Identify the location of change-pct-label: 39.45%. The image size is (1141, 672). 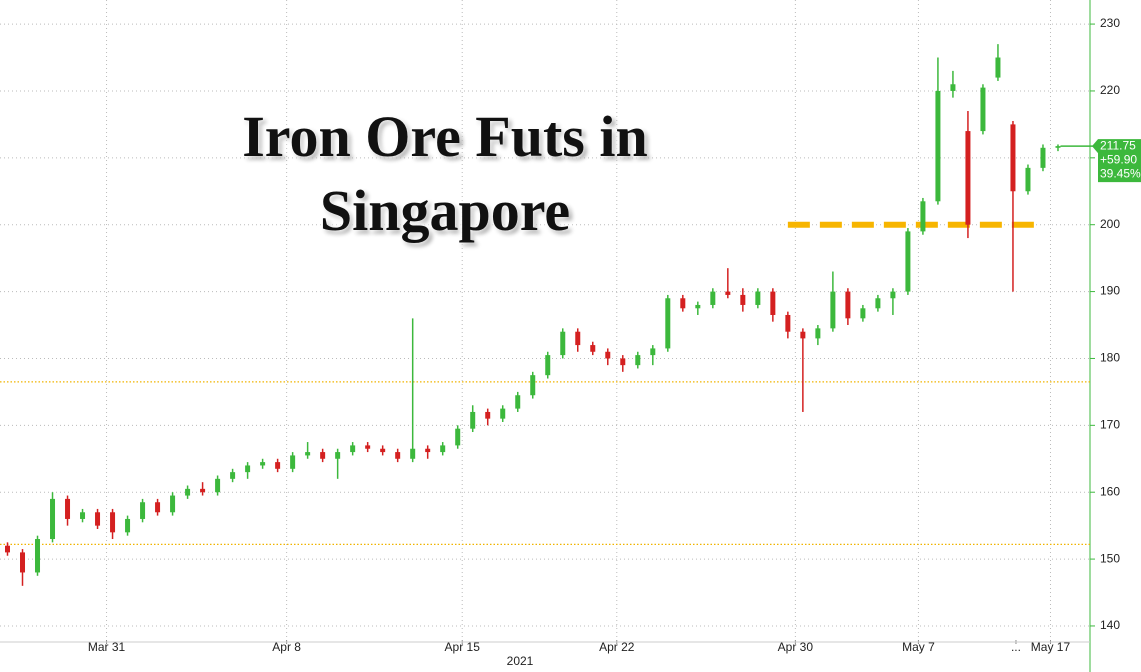
(1120, 173).